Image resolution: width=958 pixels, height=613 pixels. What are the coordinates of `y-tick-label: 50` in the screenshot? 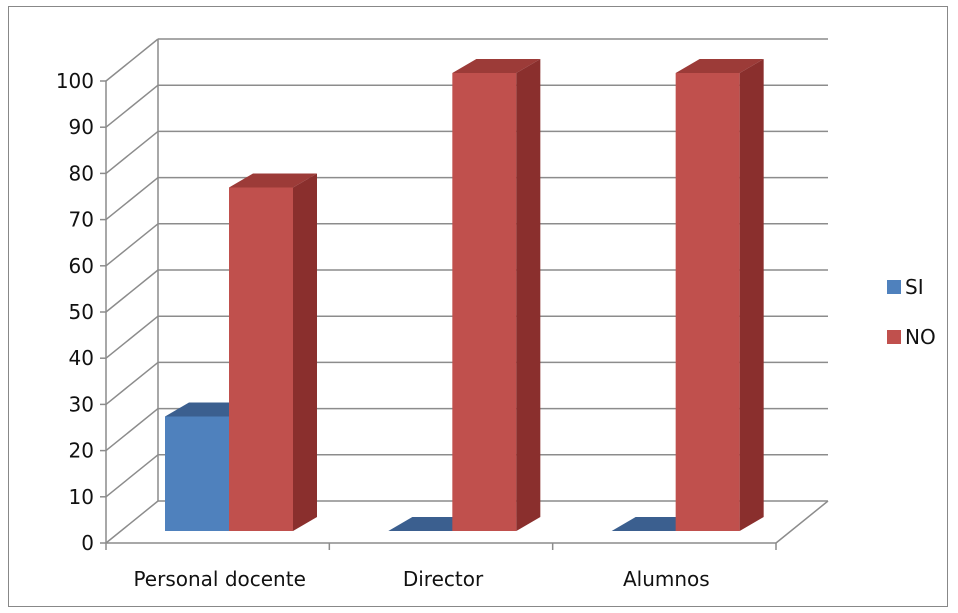 It's located at (81, 312).